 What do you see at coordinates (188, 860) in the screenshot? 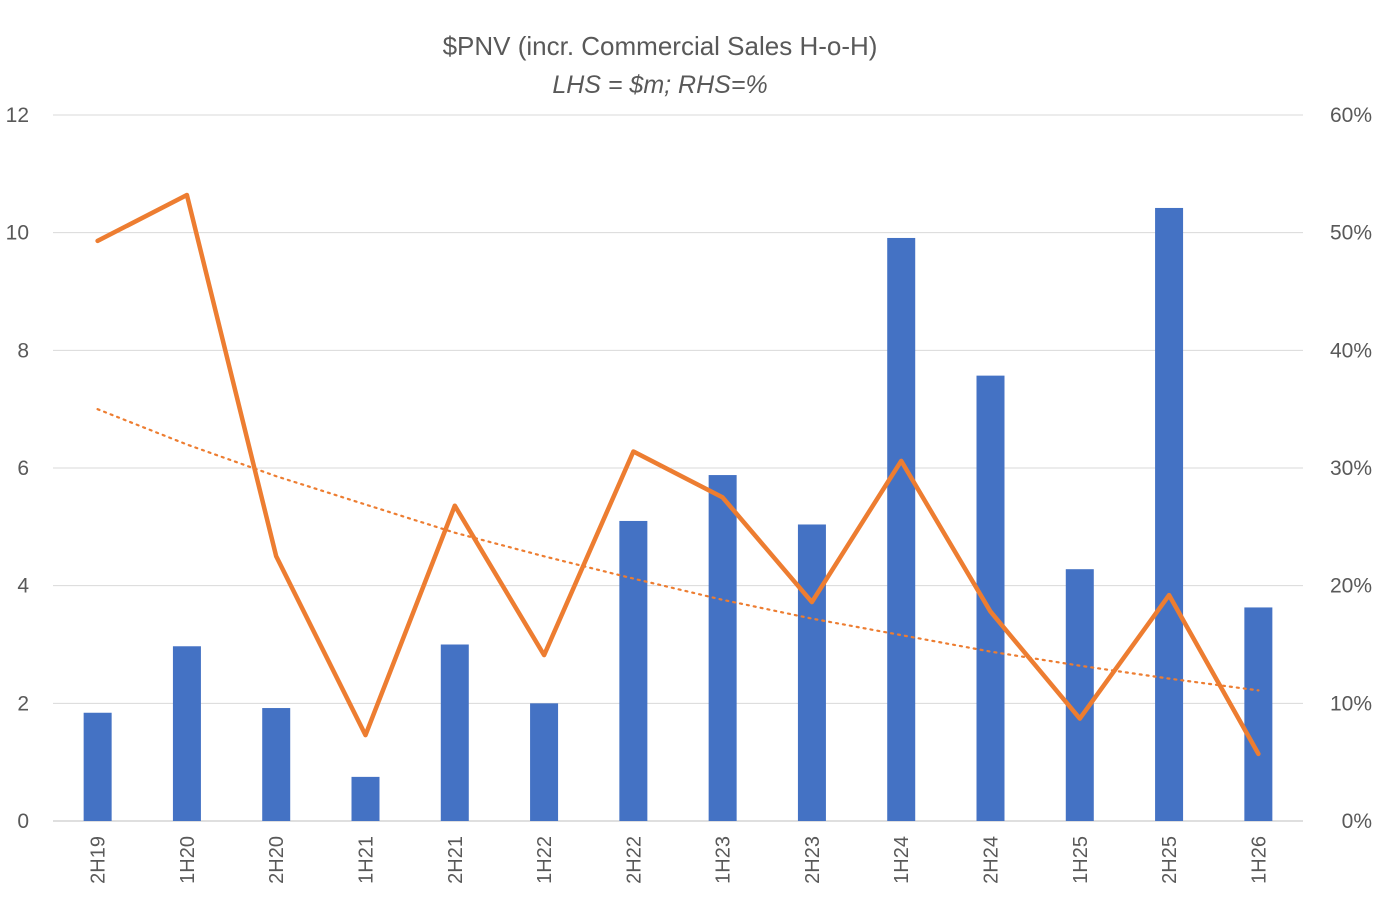
I see `x-axis-tick-label: 1H20` at bounding box center [188, 860].